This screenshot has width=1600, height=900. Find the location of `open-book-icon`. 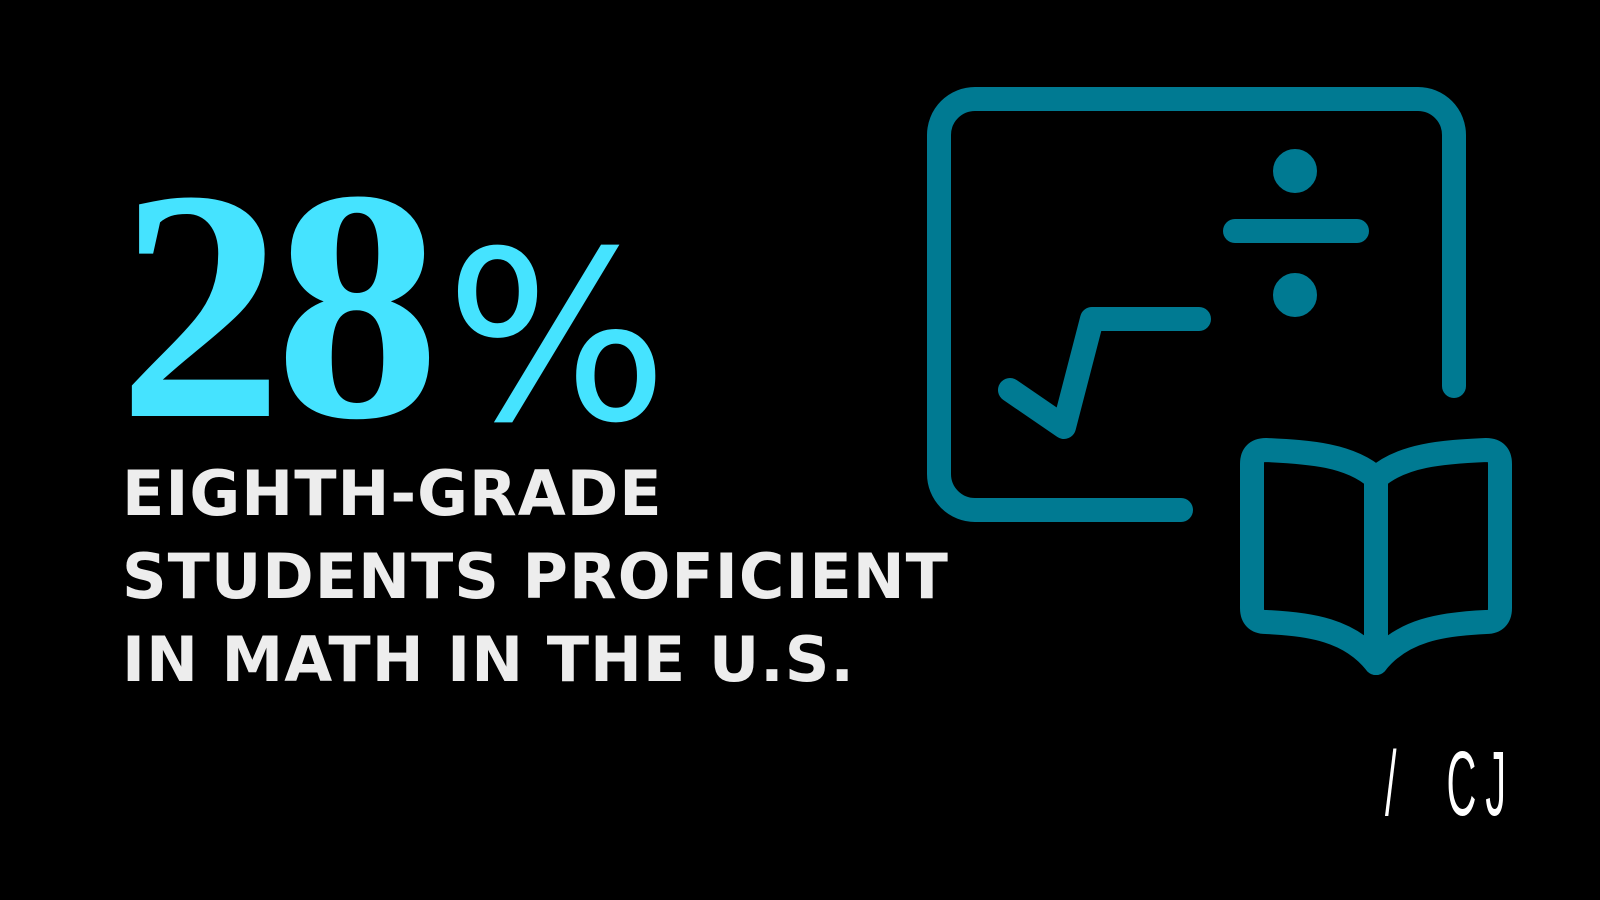

open-book-icon is located at coordinates (1376, 556).